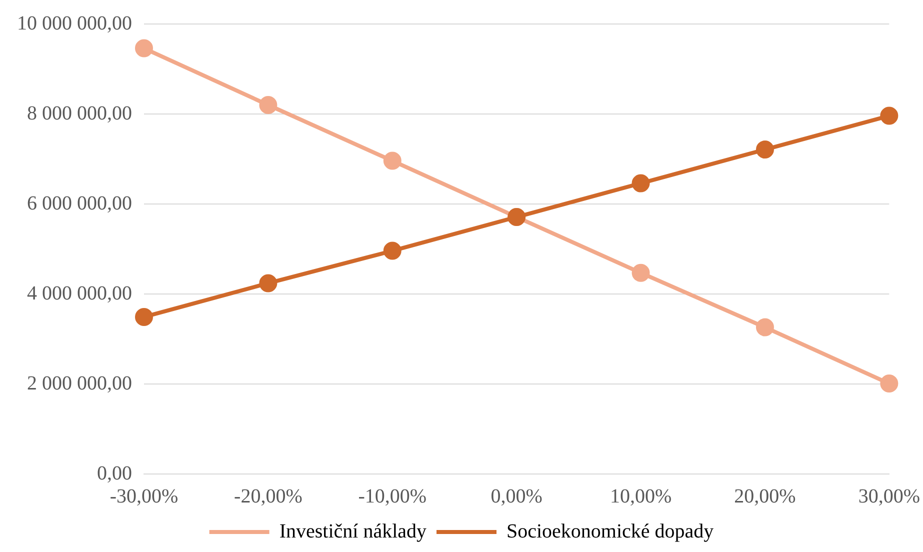 This screenshot has height=552, width=923. Describe the element at coordinates (144, 496) in the screenshot. I see `x-tick-label: -30,00%` at that location.